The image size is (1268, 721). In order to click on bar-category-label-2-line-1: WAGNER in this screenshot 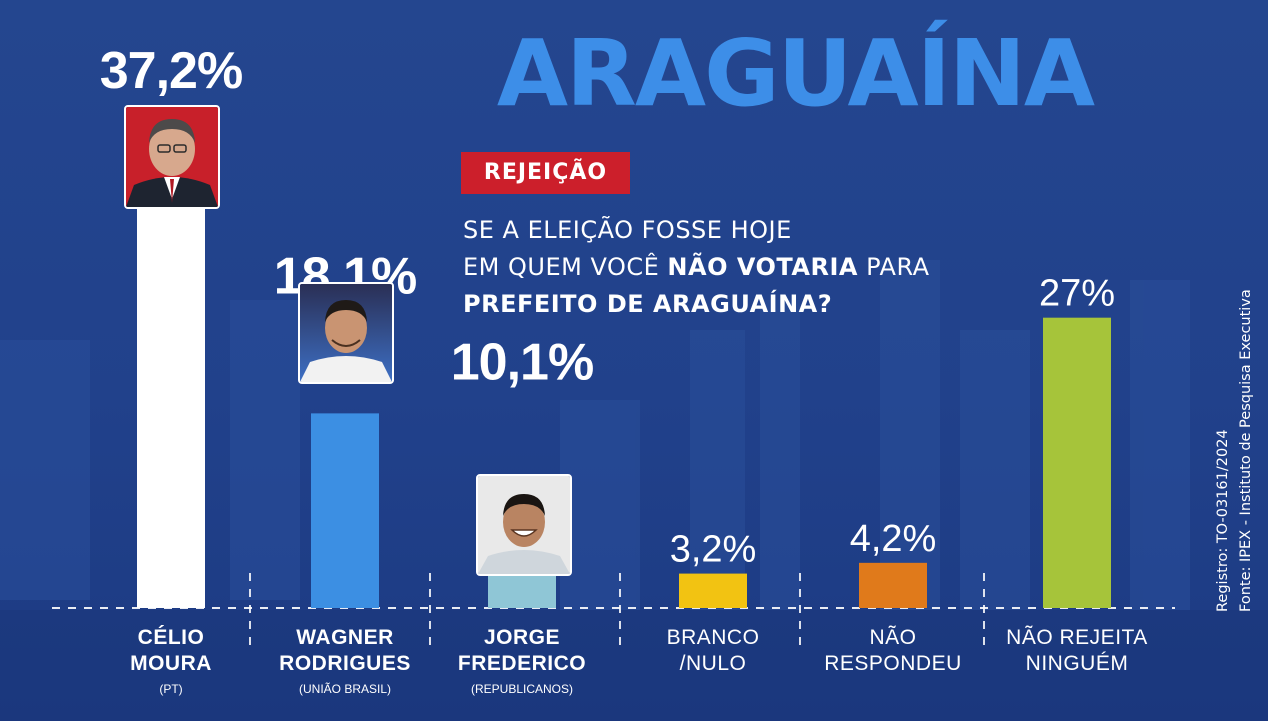, I will do `click(345, 637)`.